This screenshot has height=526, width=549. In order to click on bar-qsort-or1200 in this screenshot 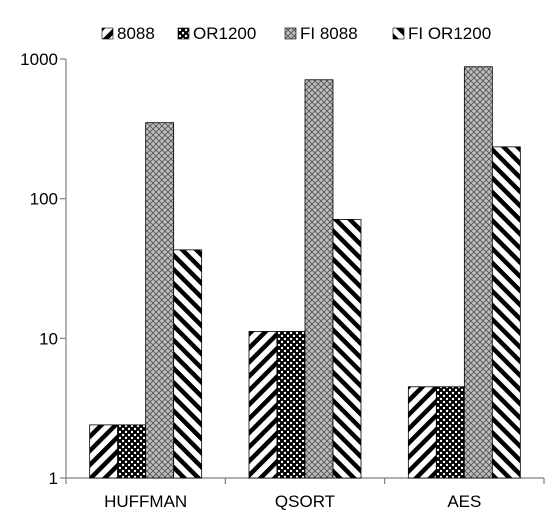, I will do `click(291, 405)`.